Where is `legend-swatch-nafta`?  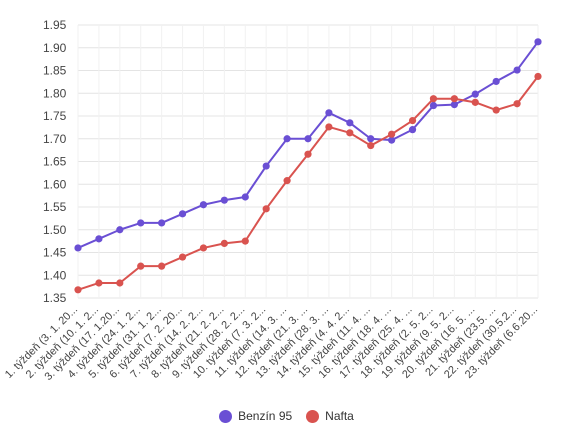 legend-swatch-nafta is located at coordinates (313, 416).